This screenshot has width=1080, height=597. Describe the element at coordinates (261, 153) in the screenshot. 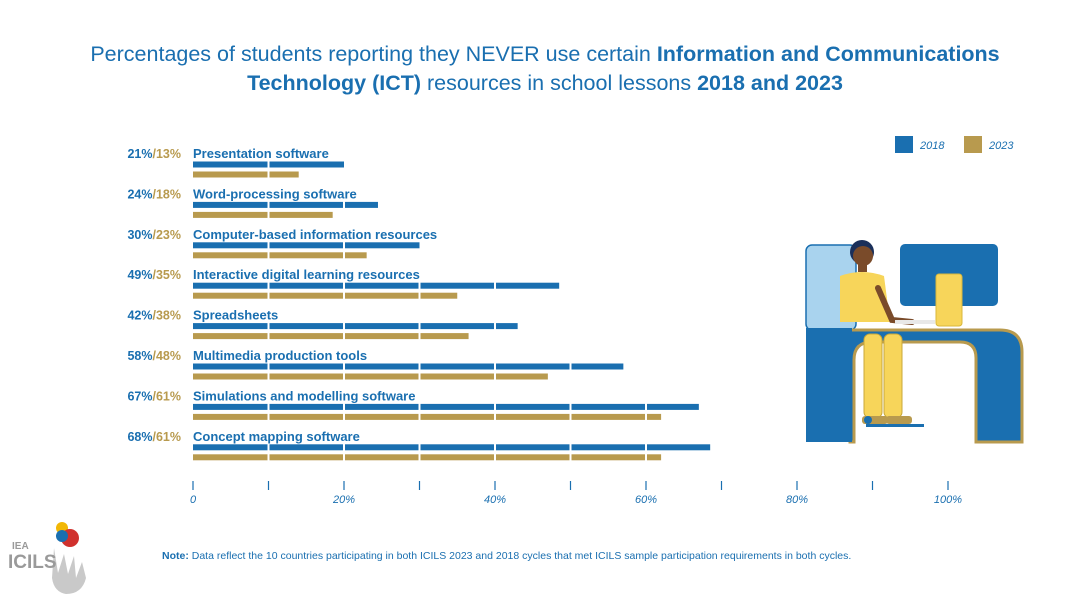

I see `category-label: Presentation software` at that location.